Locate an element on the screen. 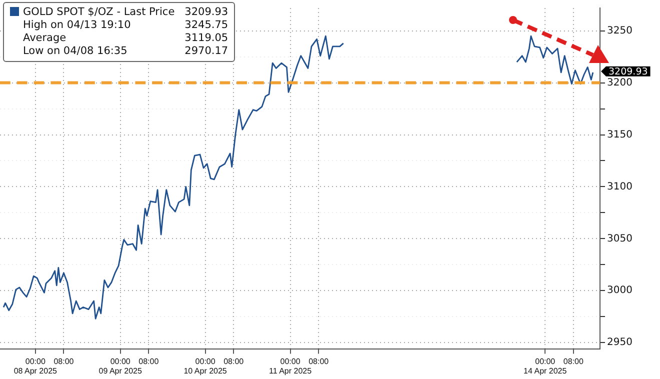 The height and width of the screenshot is (379, 660). text: 3209.93 is located at coordinates (628, 72).